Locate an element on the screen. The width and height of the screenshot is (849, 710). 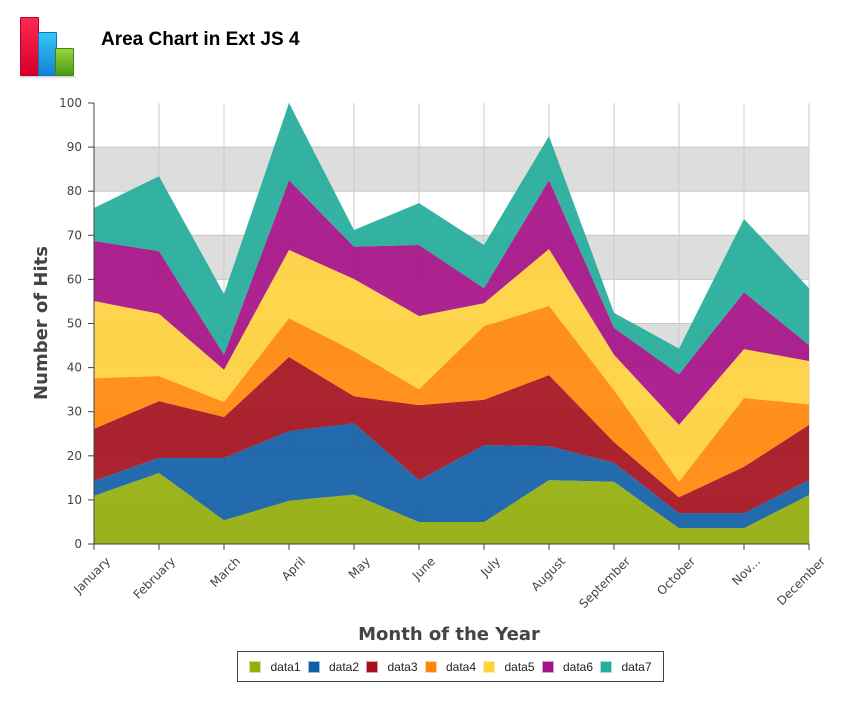
y-tick-label: 70 is located at coordinates (74, 235).